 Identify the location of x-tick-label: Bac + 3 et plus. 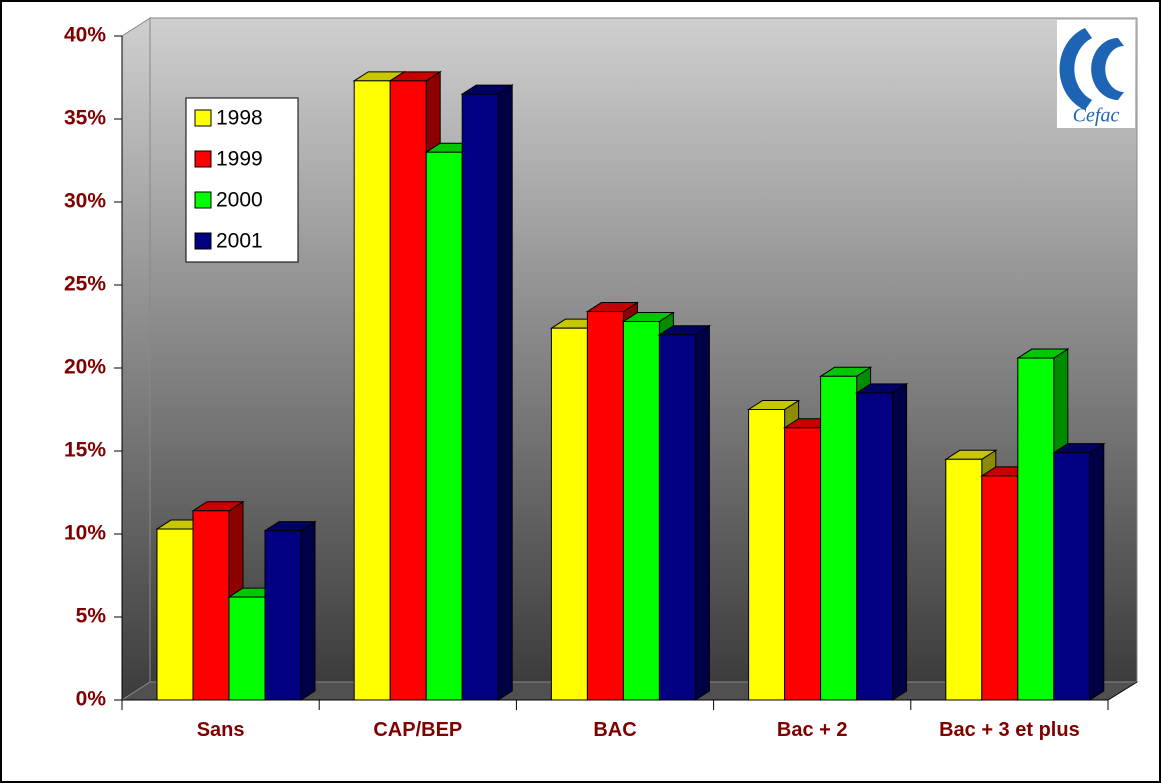
(1009, 730).